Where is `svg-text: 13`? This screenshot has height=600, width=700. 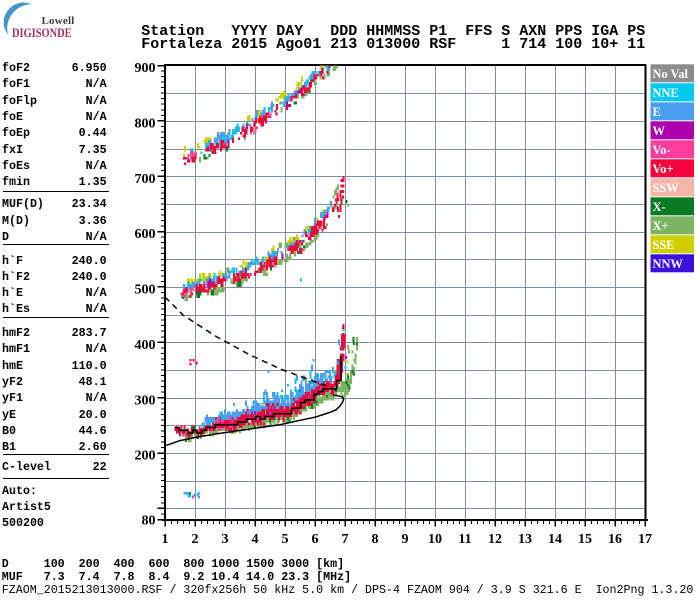
svg-text: 13 is located at coordinates (525, 539).